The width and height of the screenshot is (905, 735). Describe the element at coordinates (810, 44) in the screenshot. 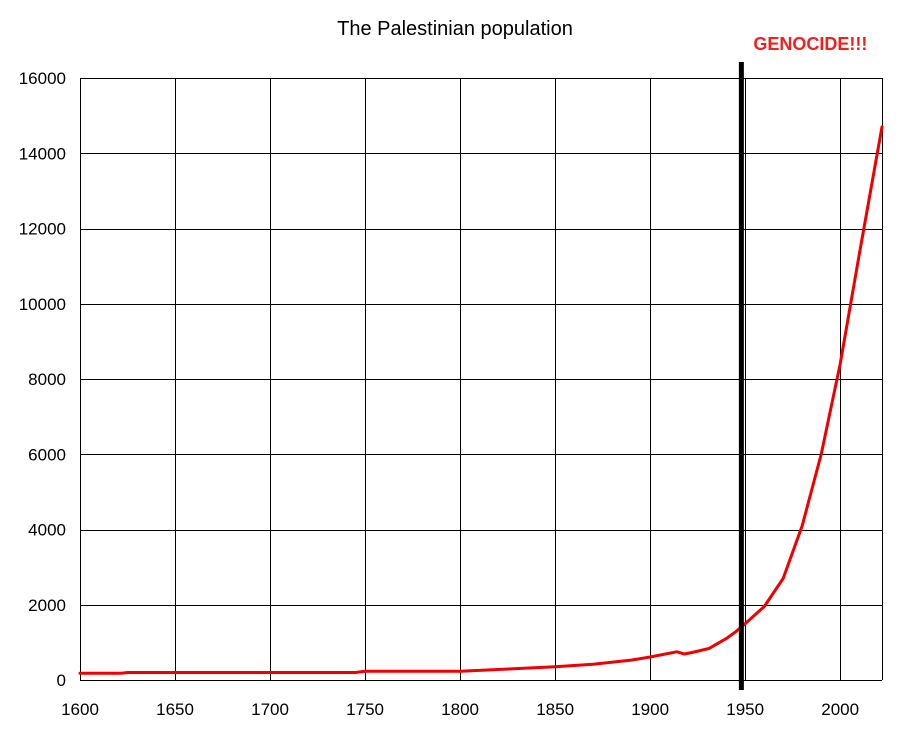

I see `annotation-label: GENOCIDE!!!` at that location.